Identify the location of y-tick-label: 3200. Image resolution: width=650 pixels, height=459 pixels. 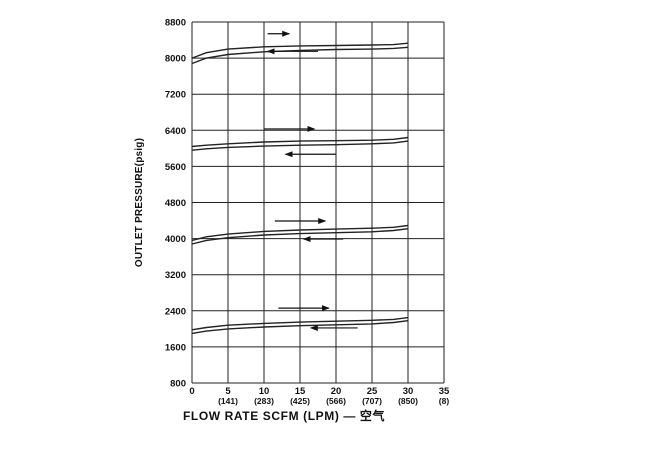
(175, 275).